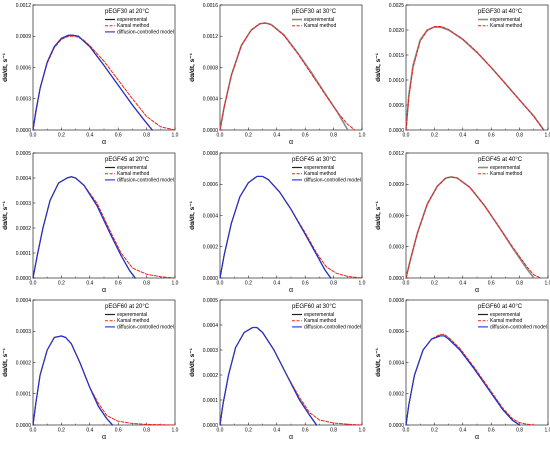  I want to click on y-tick-label: 0.0016, so click(211, 6).